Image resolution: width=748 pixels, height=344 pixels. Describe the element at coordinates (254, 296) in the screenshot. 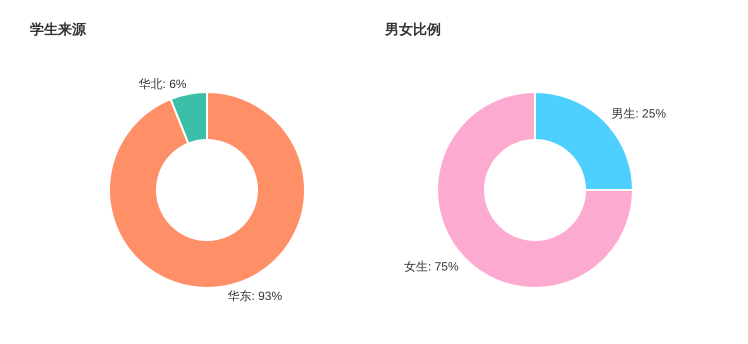

I see `slice-label: 华东: 93%` at that location.